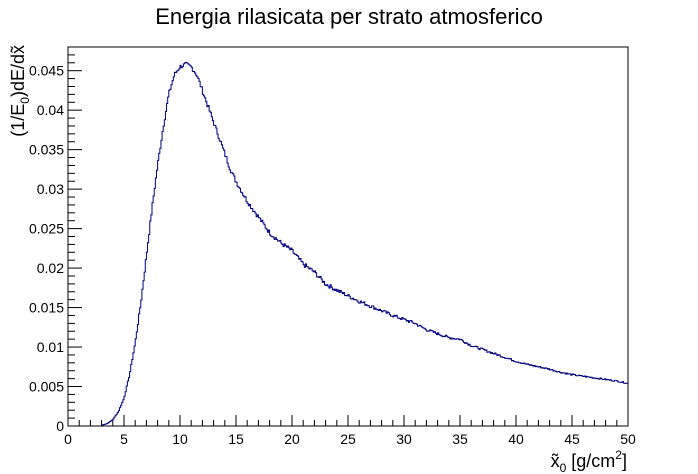 The height and width of the screenshot is (474, 698). What do you see at coordinates (46, 387) in the screenshot?
I see `y-tick-label: 0.005` at bounding box center [46, 387].